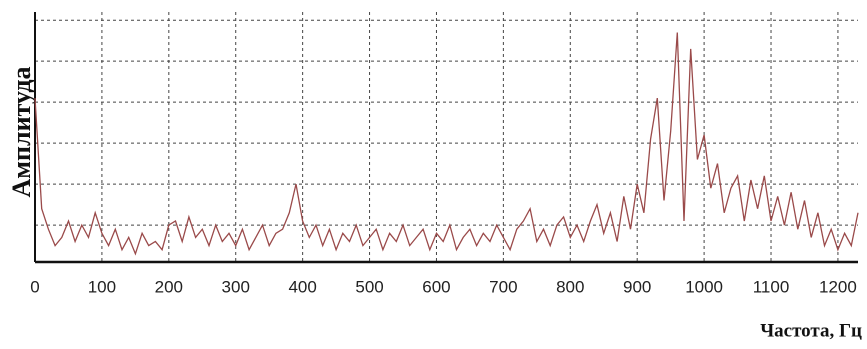 This screenshot has height=349, width=867. What do you see at coordinates (169, 286) in the screenshot?
I see `x-tick-label: 200` at bounding box center [169, 286].